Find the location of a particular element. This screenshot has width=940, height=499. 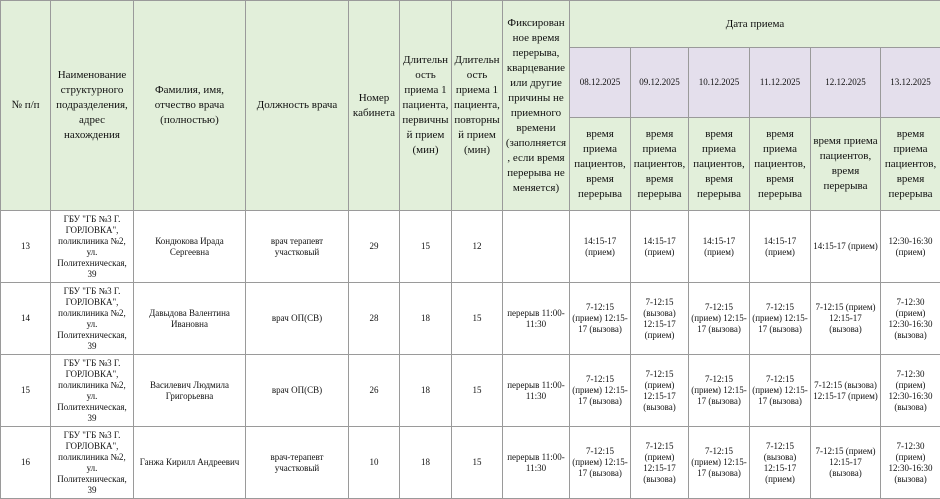

column-header: Фамилия, имя, отчество врача (полностью) is located at coordinates (190, 106).